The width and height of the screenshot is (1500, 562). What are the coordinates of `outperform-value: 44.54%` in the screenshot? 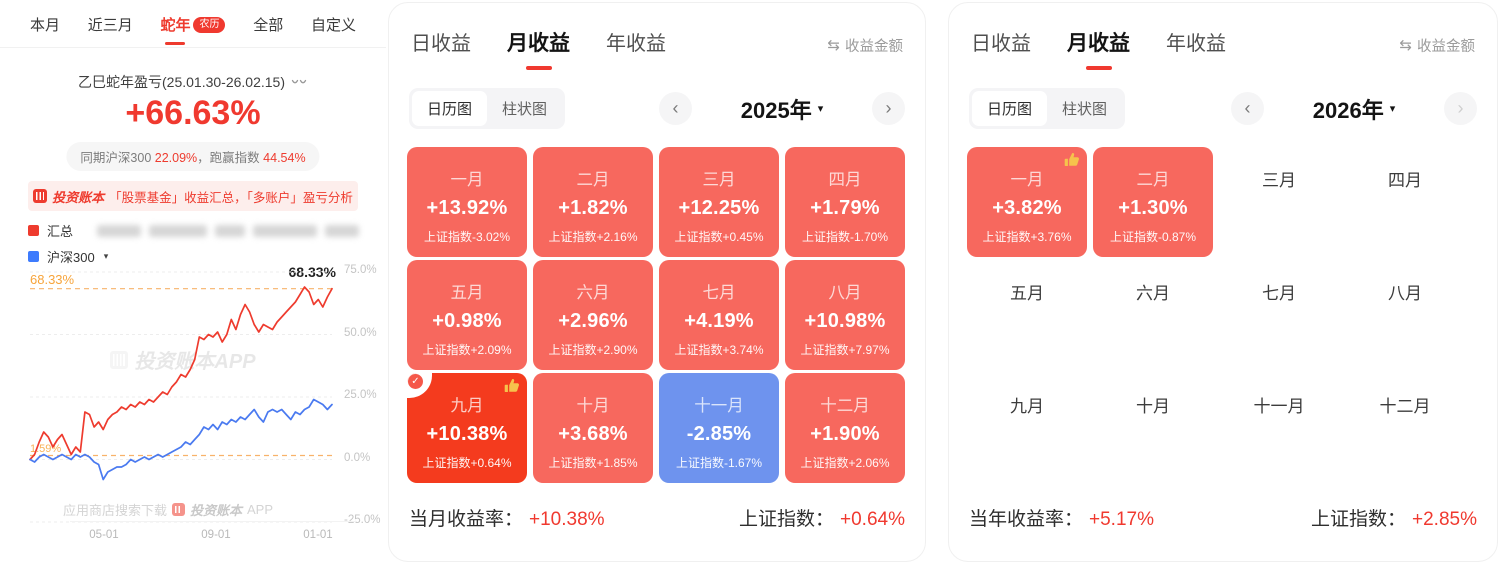 It's located at (284, 158).